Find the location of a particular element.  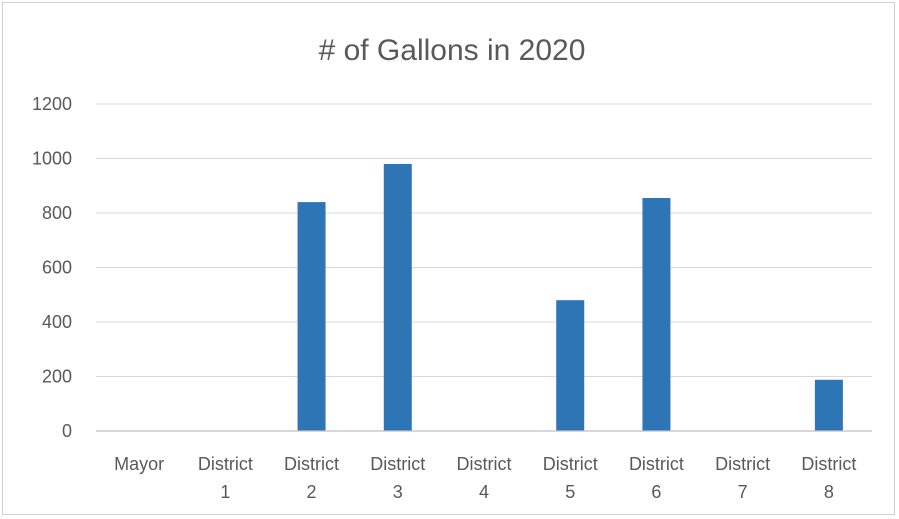

y-tick-label: 0 is located at coordinates (67, 431).